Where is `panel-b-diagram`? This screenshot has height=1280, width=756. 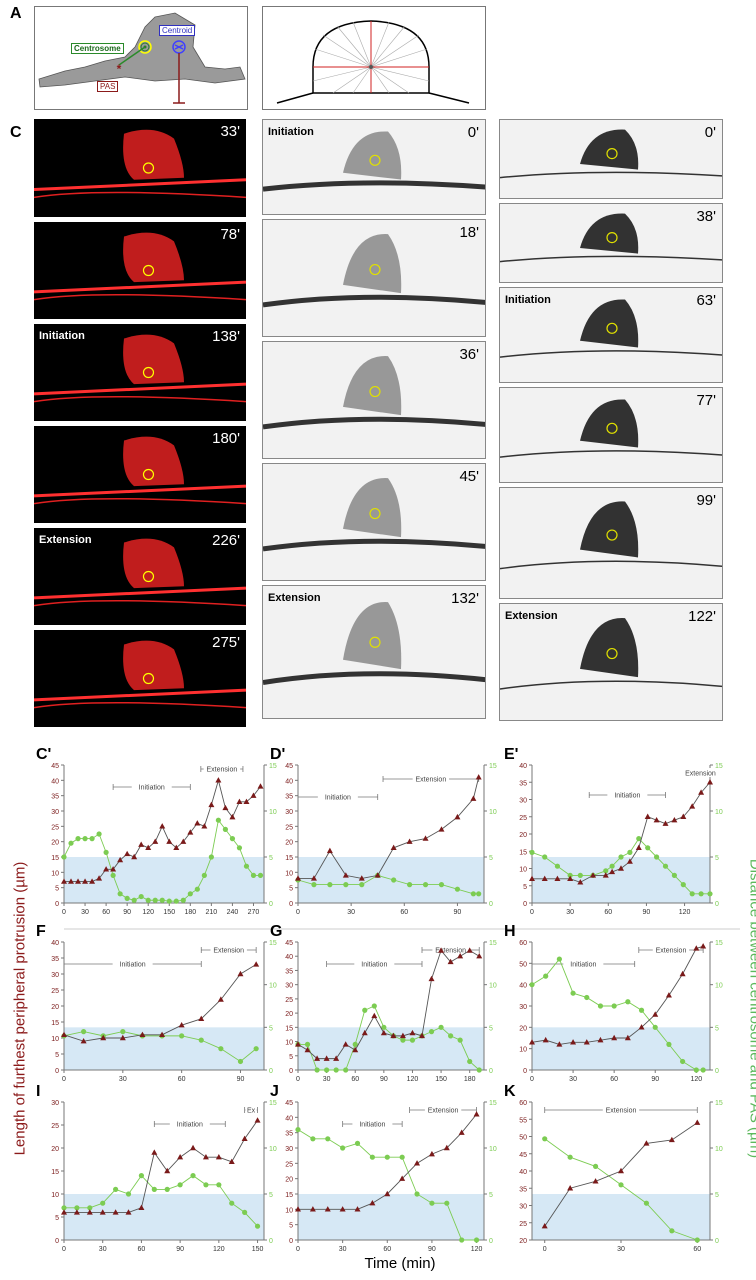 panel-b-diagram is located at coordinates (373, 62).